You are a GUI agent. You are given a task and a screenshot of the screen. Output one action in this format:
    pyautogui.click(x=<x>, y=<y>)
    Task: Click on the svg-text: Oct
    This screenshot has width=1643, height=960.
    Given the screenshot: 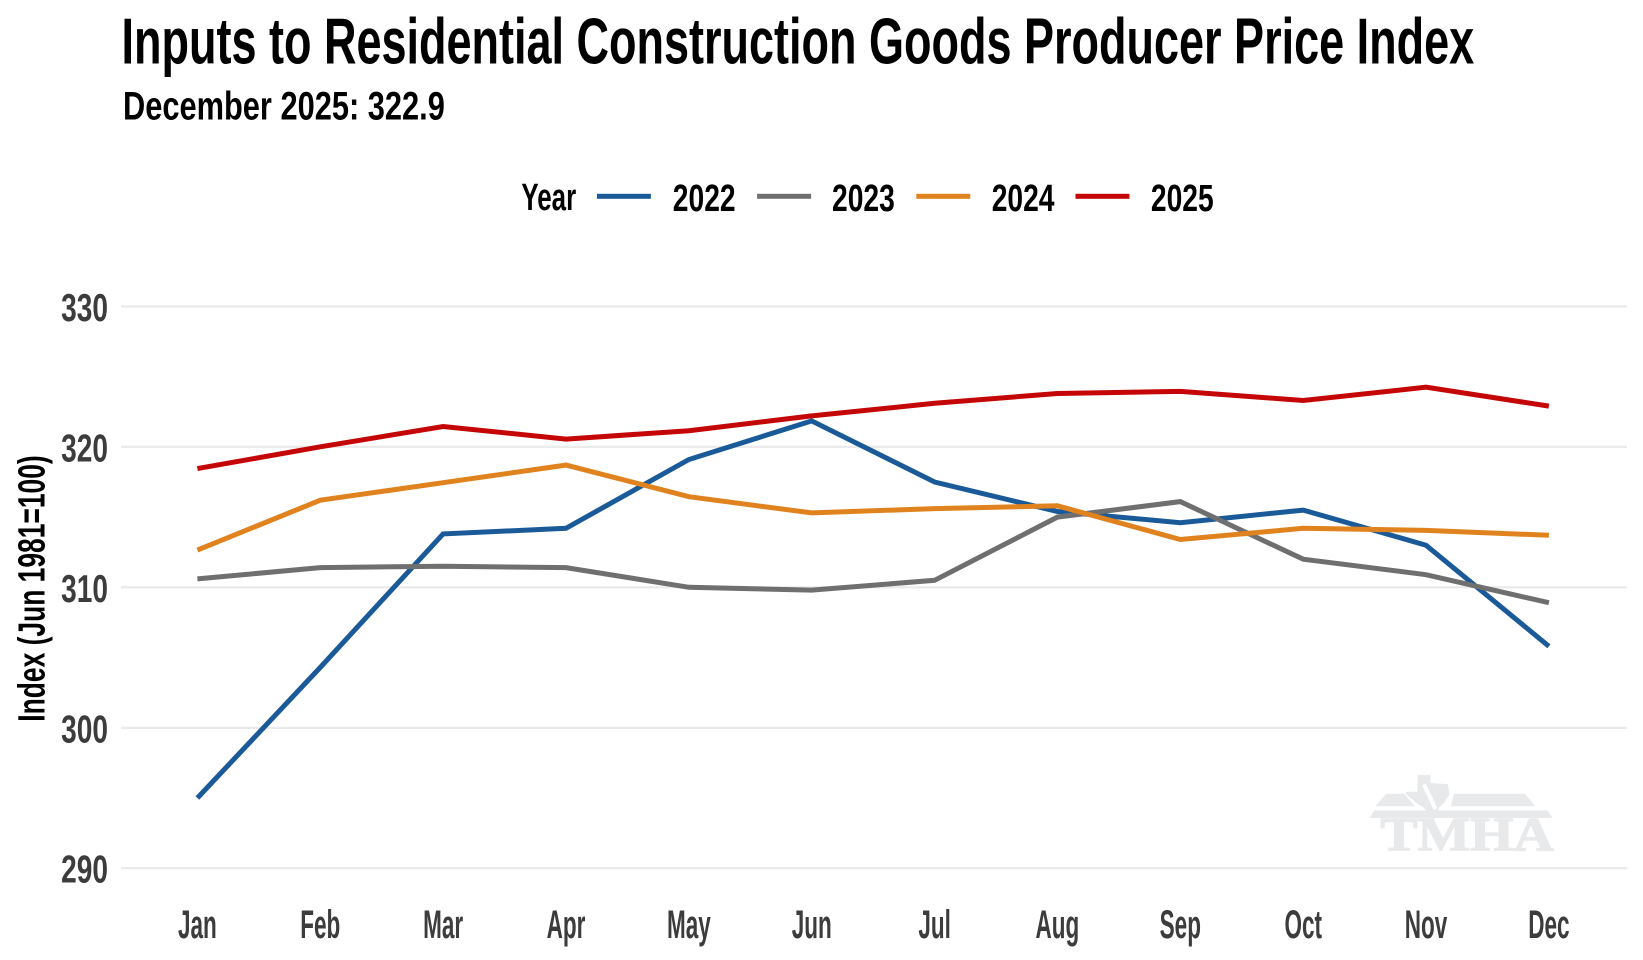 What is the action you would take?
    pyautogui.click(x=1303, y=924)
    